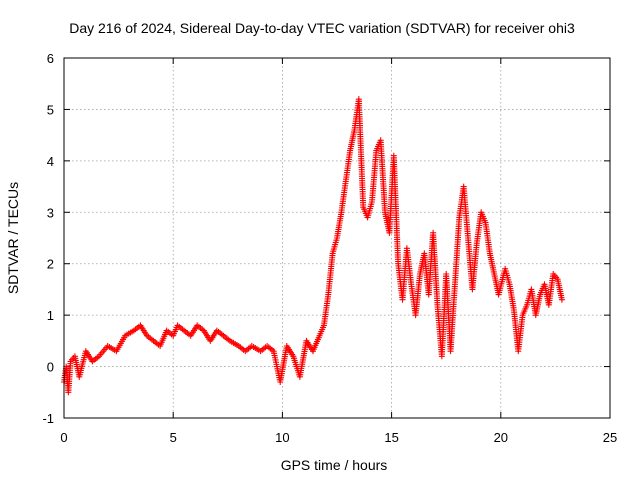  Describe the element at coordinates (50, 212) in the screenshot. I see `y-tick-label: 3` at that location.